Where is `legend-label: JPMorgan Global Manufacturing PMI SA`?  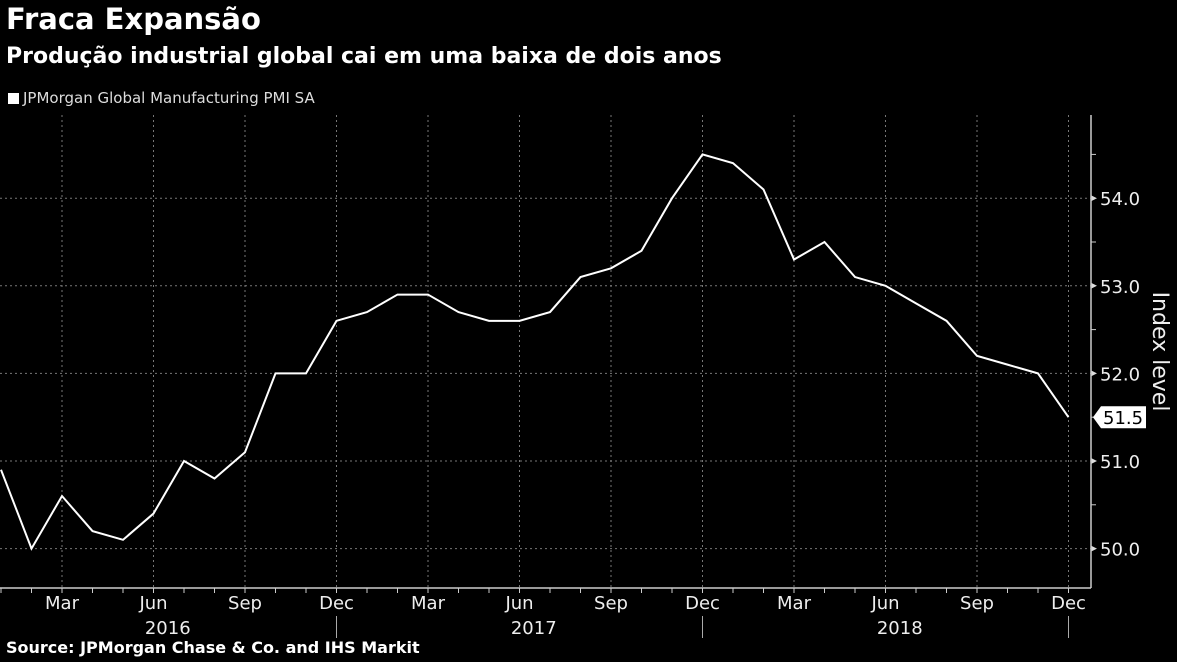 legend-label: JPMorgan Global Manufacturing PMI SA is located at coordinates (169, 98).